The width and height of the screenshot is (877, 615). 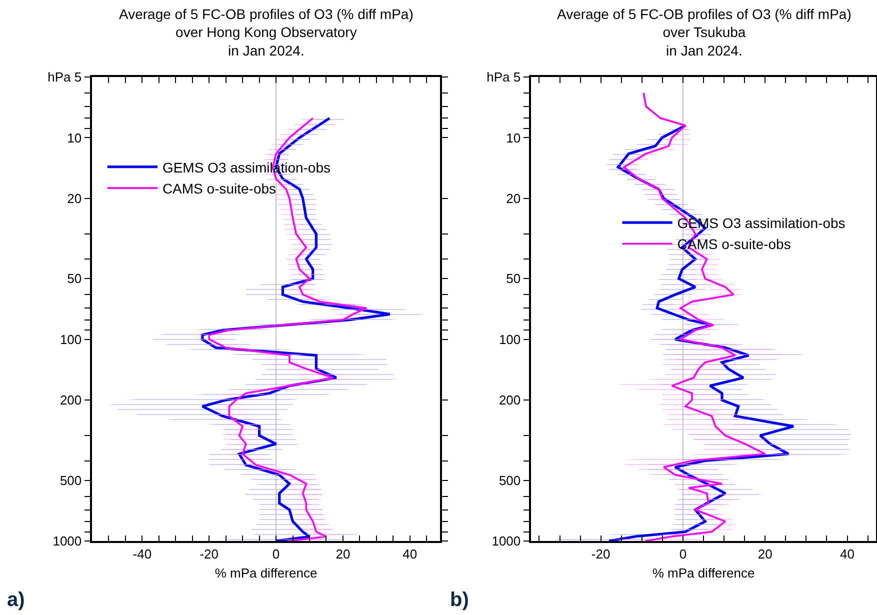 What do you see at coordinates (266, 32) in the screenshot?
I see `chart-title: Average of 5 FC-OB profiles of O3 (% diff mPa) over Hong Kong Observatory in Jan 2024.` at bounding box center [266, 32].